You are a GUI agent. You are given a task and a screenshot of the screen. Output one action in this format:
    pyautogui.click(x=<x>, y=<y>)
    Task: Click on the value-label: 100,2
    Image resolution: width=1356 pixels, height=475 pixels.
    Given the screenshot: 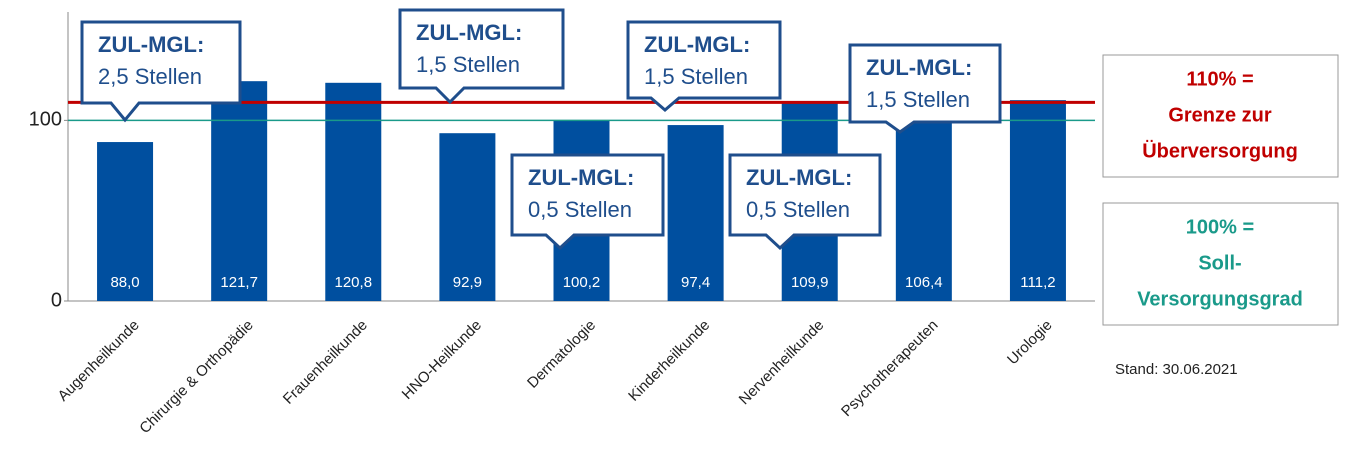 What is the action you would take?
    pyautogui.click(x=582, y=282)
    